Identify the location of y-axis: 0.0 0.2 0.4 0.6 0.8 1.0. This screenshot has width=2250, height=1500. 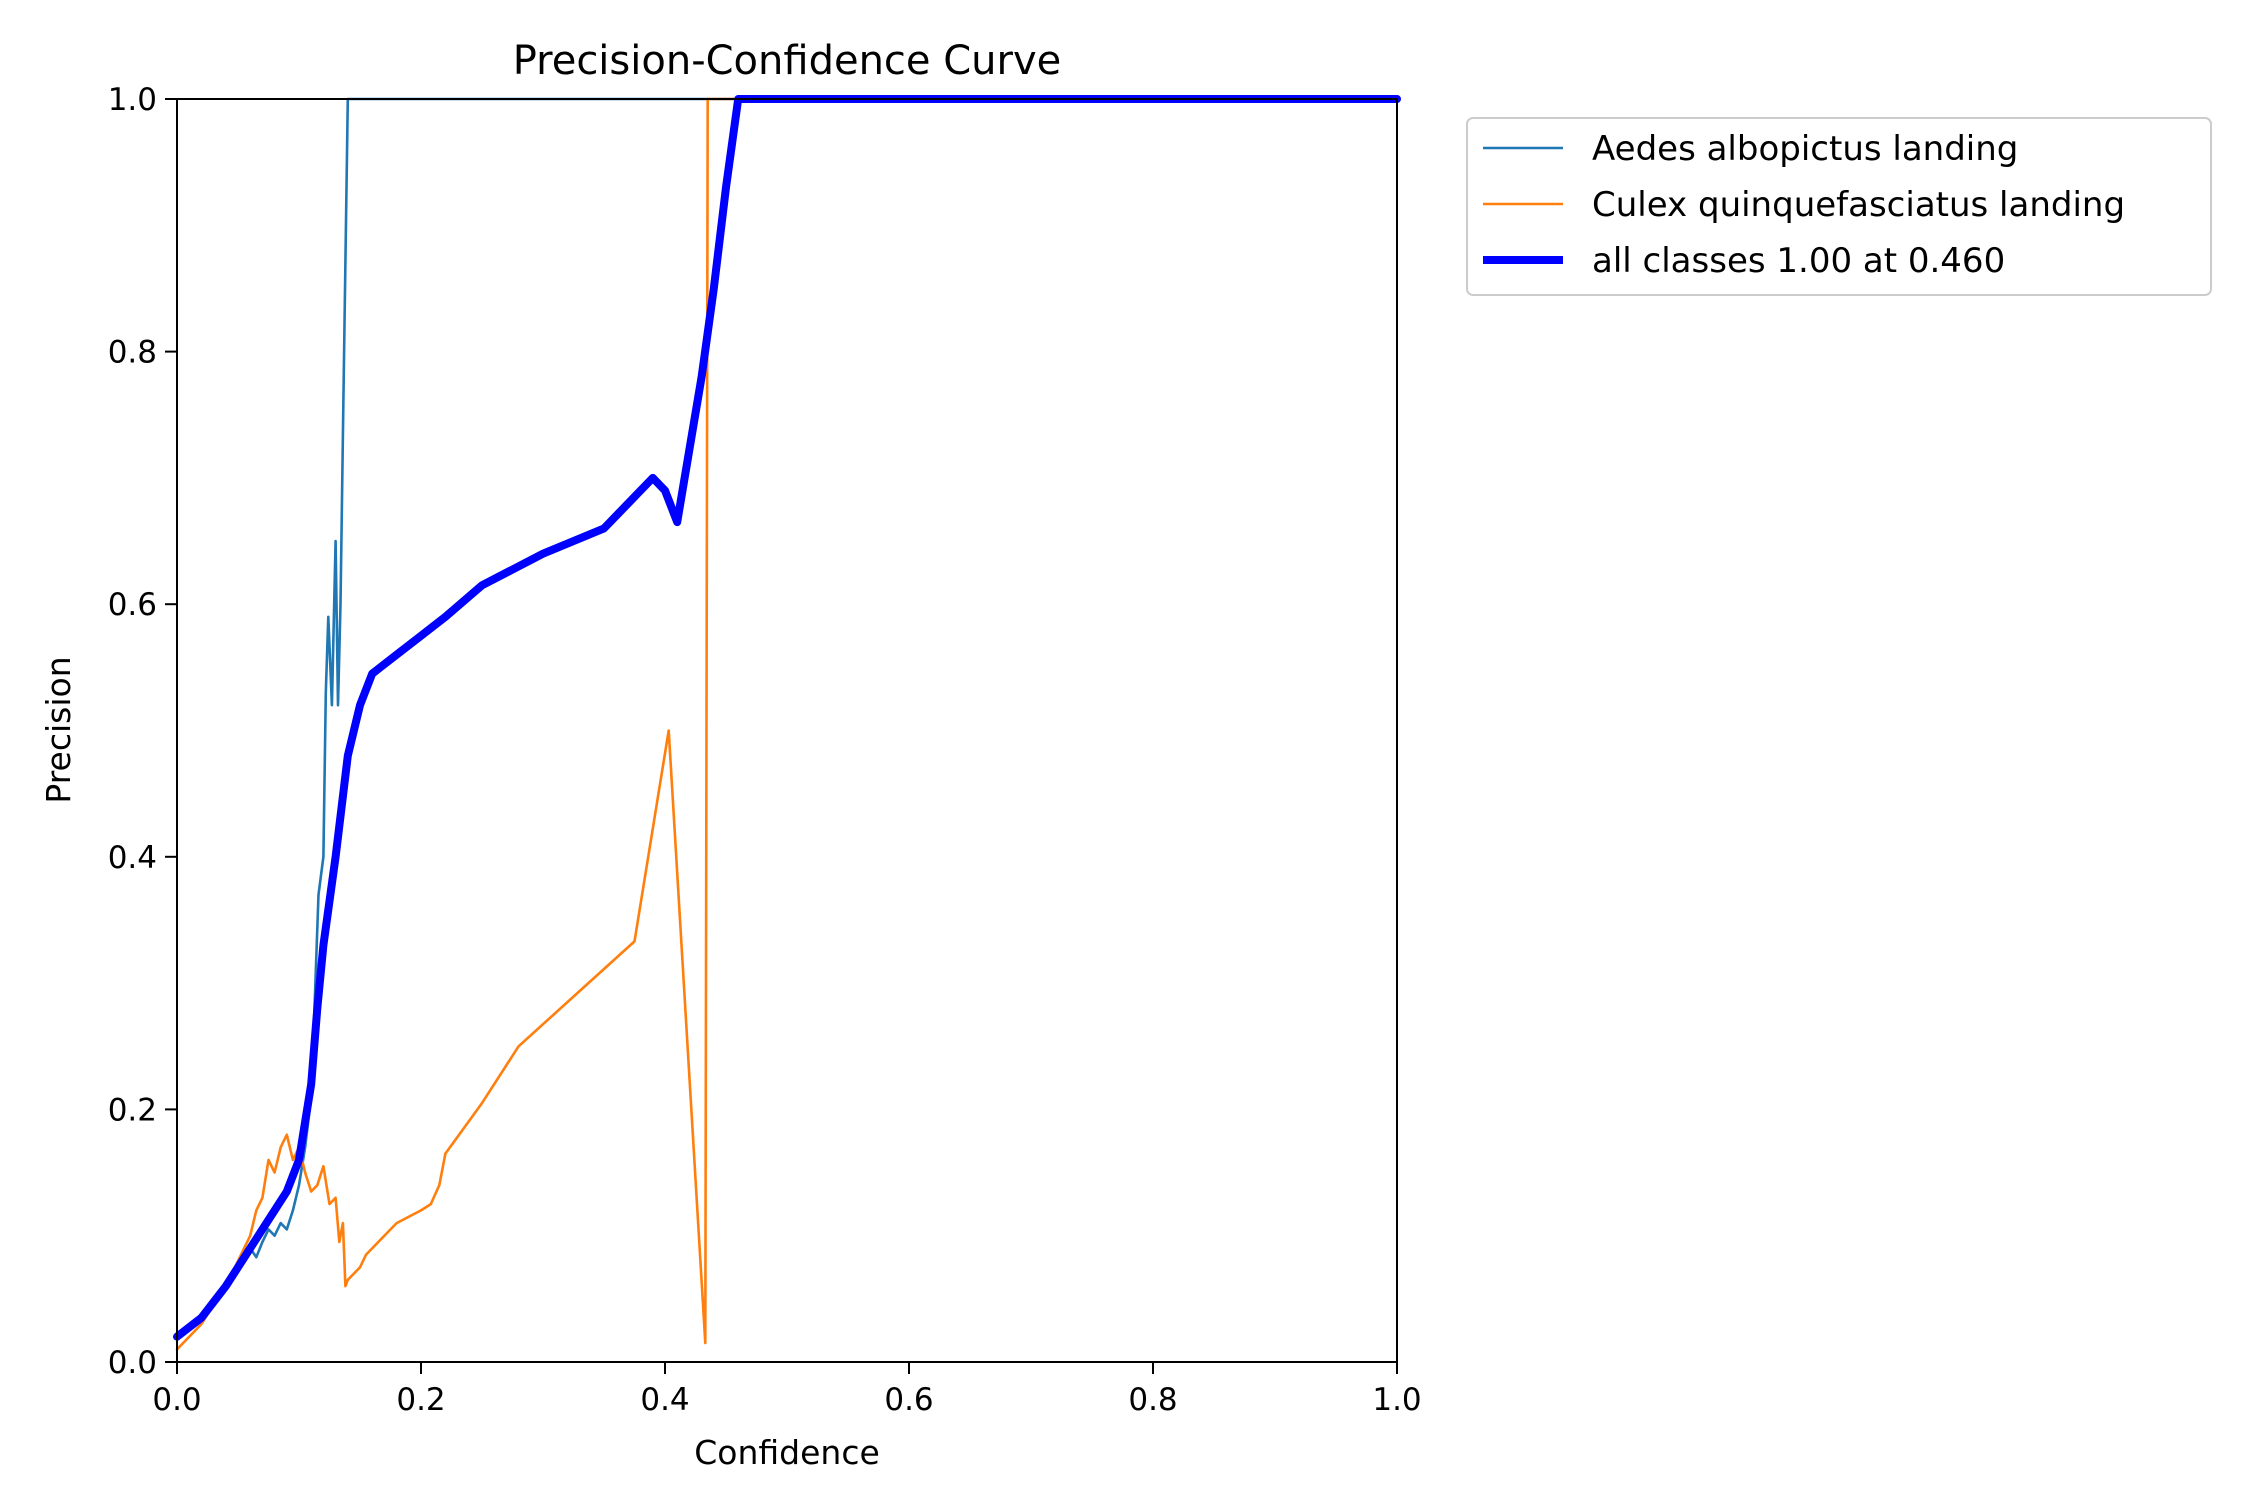
(142, 731).